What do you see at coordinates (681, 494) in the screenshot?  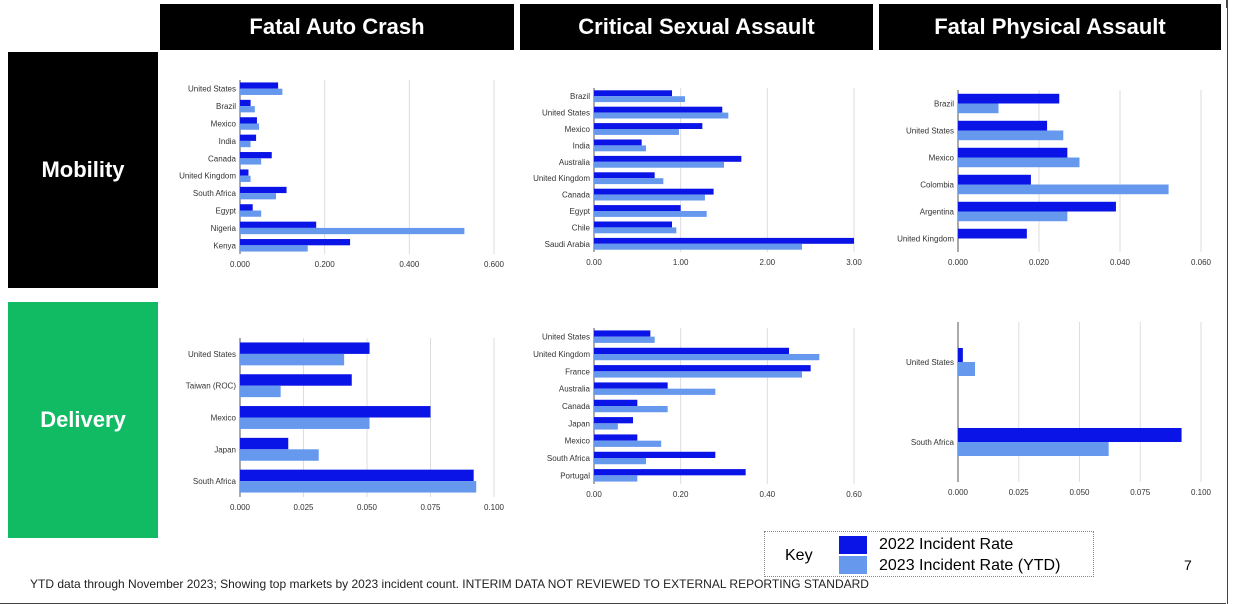 I see `x-tick-label: 0.20` at bounding box center [681, 494].